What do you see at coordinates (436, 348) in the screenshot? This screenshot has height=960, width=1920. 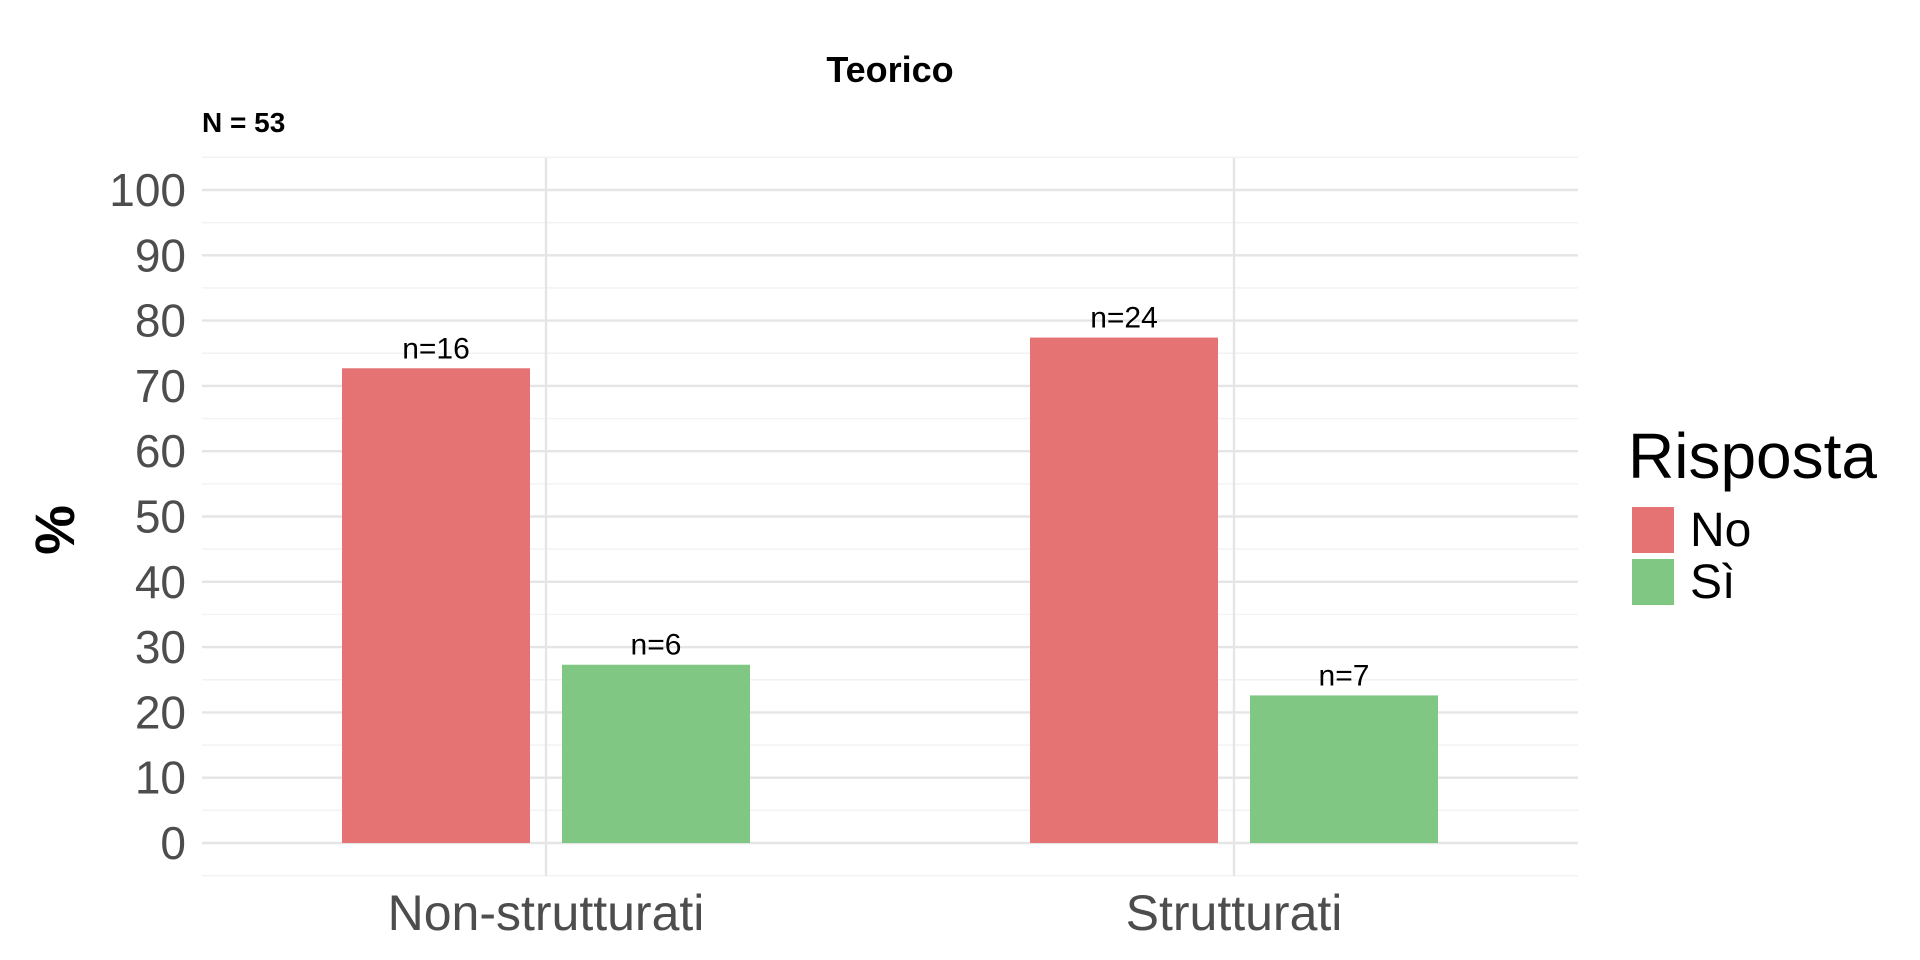 I see `data-label: n=16` at bounding box center [436, 348].